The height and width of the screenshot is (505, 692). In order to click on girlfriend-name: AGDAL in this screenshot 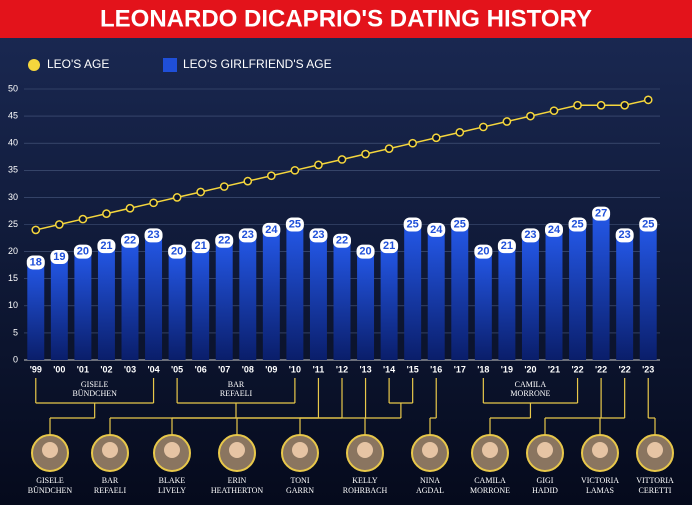, I will do `click(430, 490)`.